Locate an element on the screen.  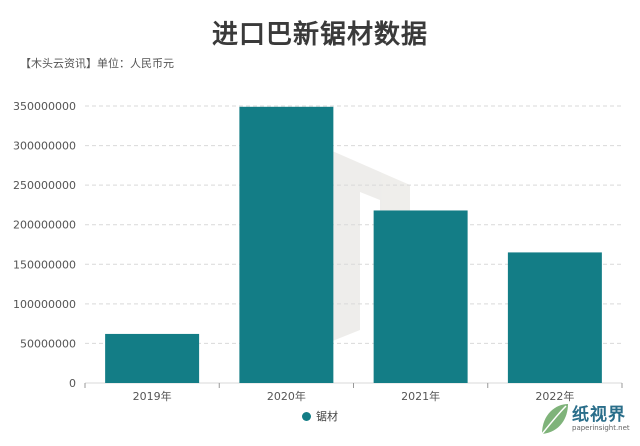
legend-marker is located at coordinates (306, 416).